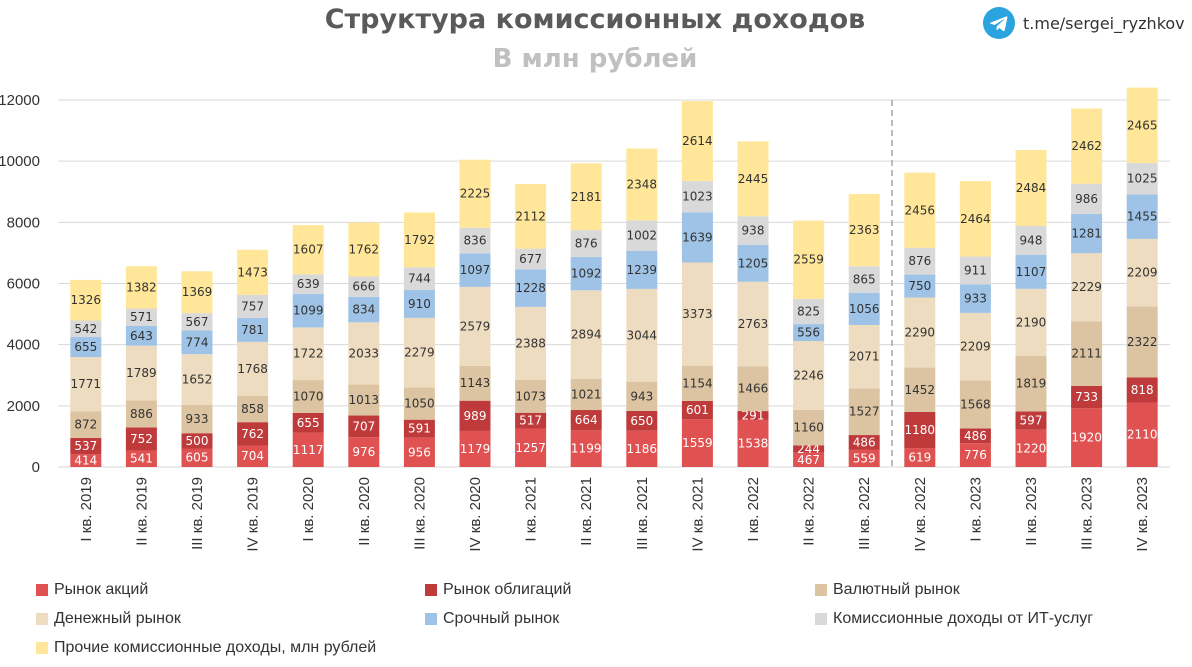  I want to click on data-label: 2445, so click(753, 179).